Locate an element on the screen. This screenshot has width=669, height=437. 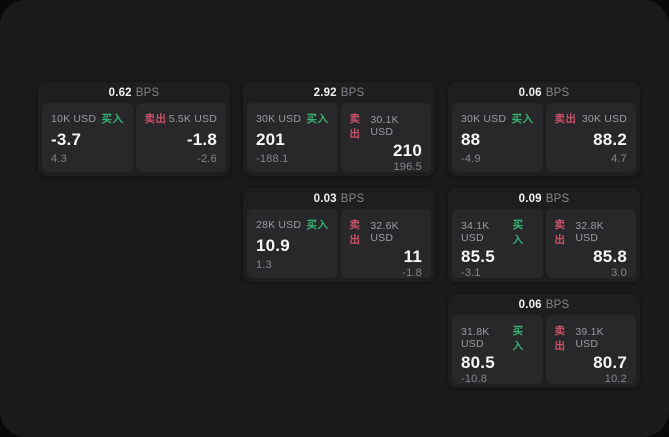
buy-sub-value: 4.3 is located at coordinates (59, 159).